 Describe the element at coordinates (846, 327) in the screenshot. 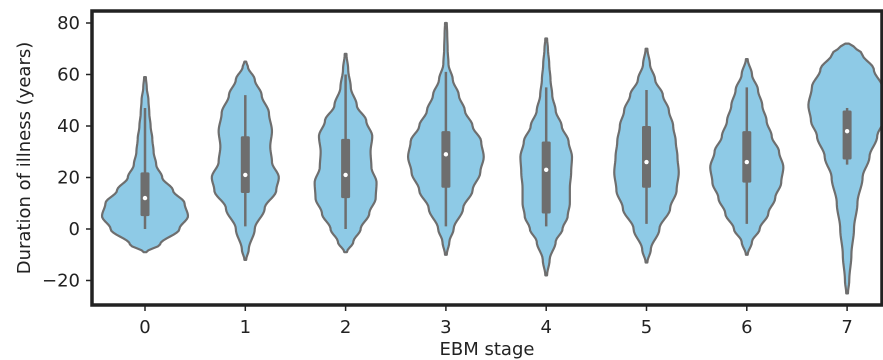

I see `x-tick-label: 7` at that location.